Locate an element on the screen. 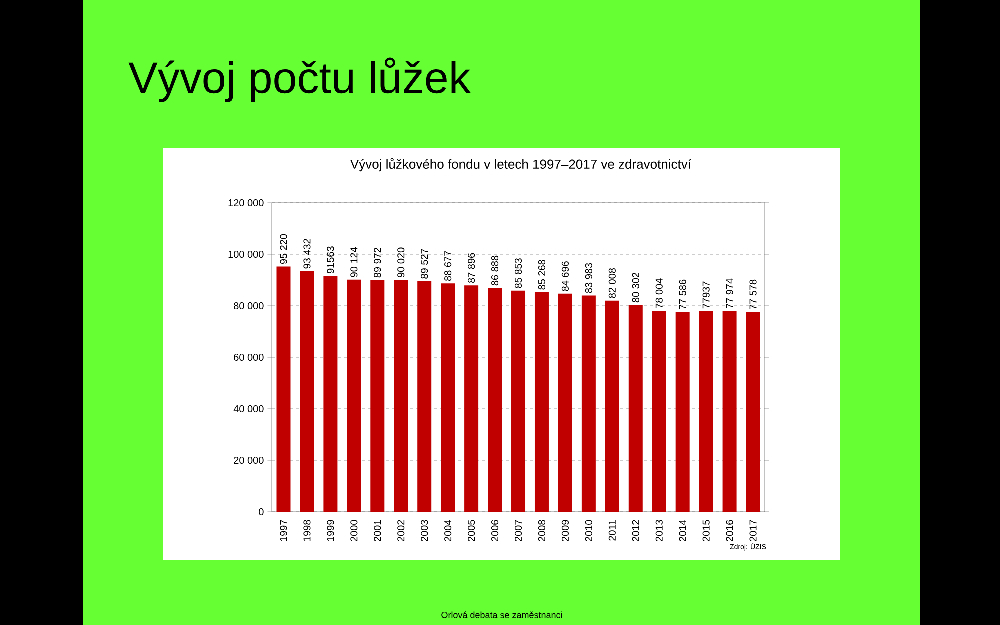  data-label: 87 896 is located at coordinates (472, 268).